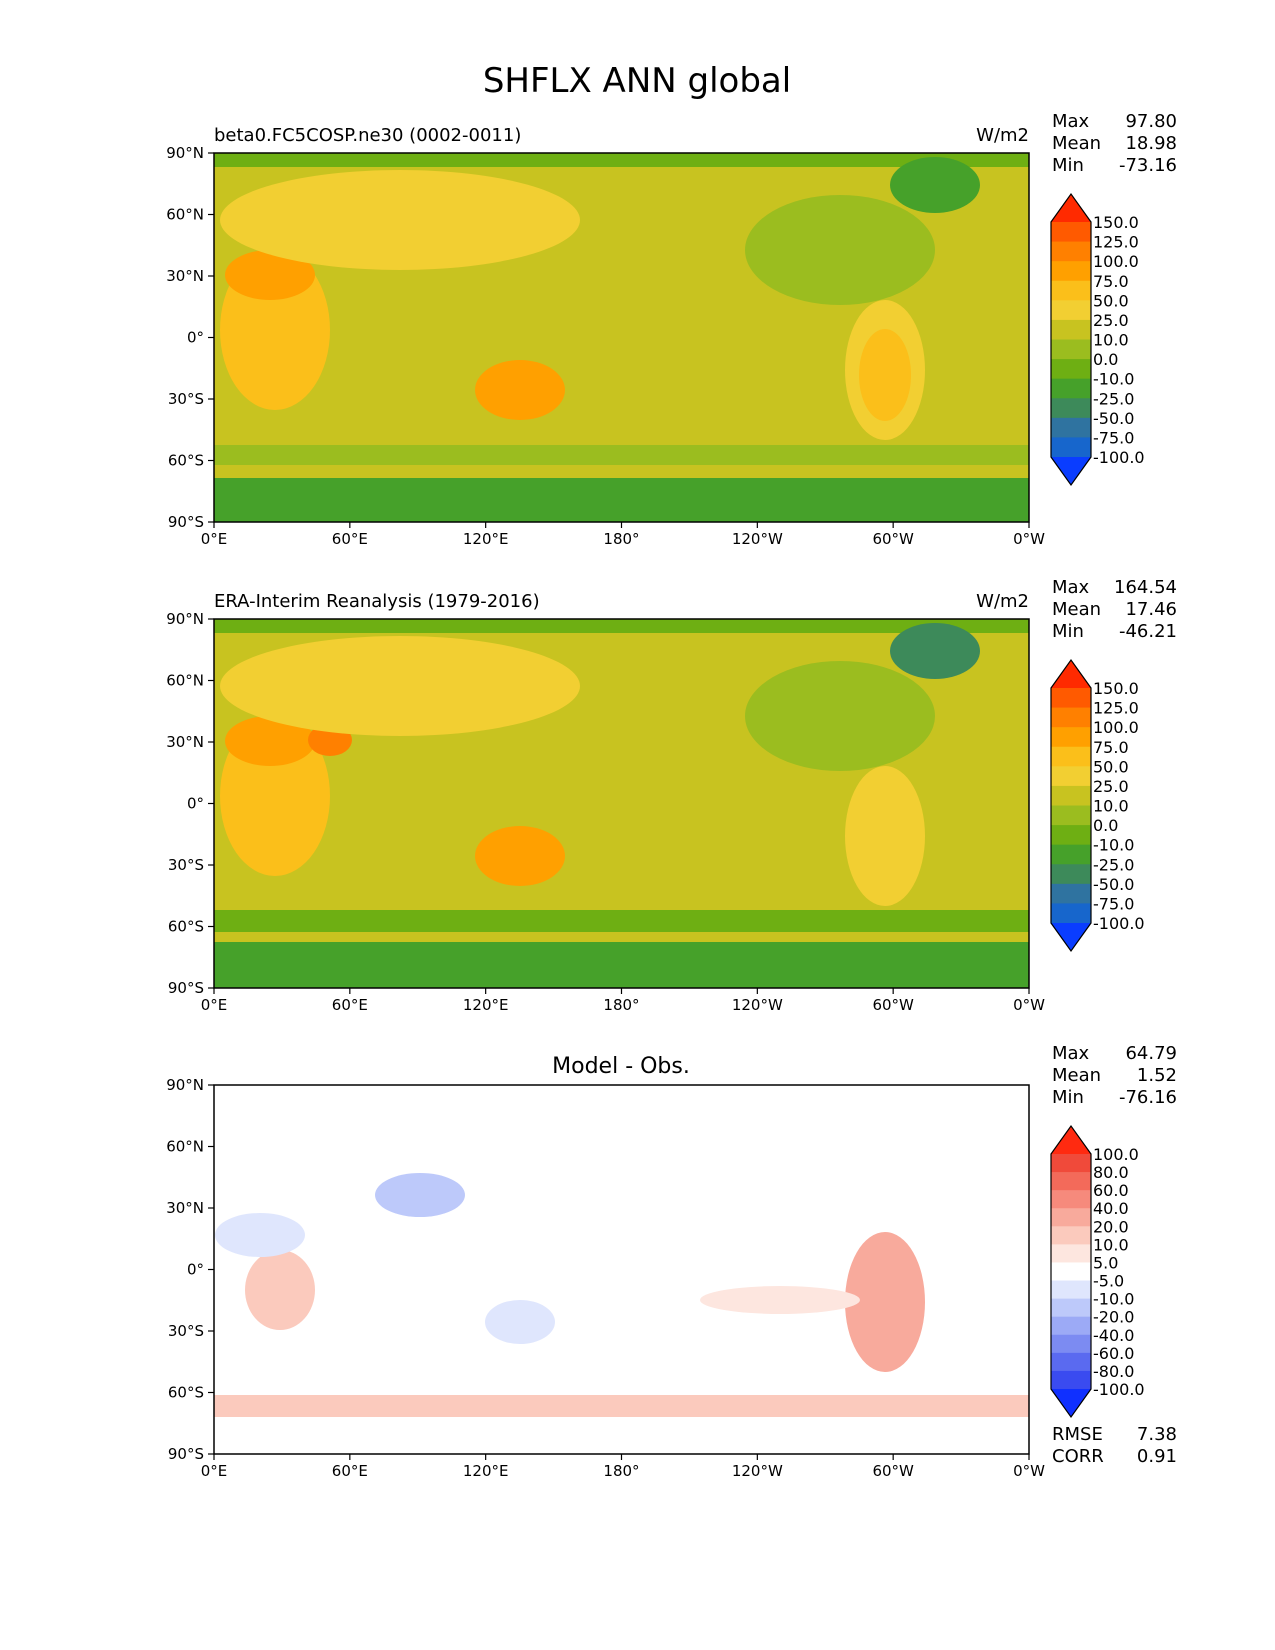 The image size is (1275, 1650). Describe the element at coordinates (1119, 457) in the screenshot. I see `colorbar-tick-label: -100.0` at that location.